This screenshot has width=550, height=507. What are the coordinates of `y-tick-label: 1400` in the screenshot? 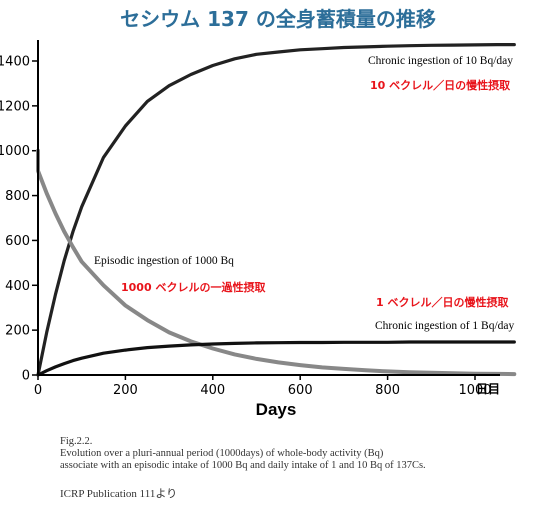 It's located at (15, 62).